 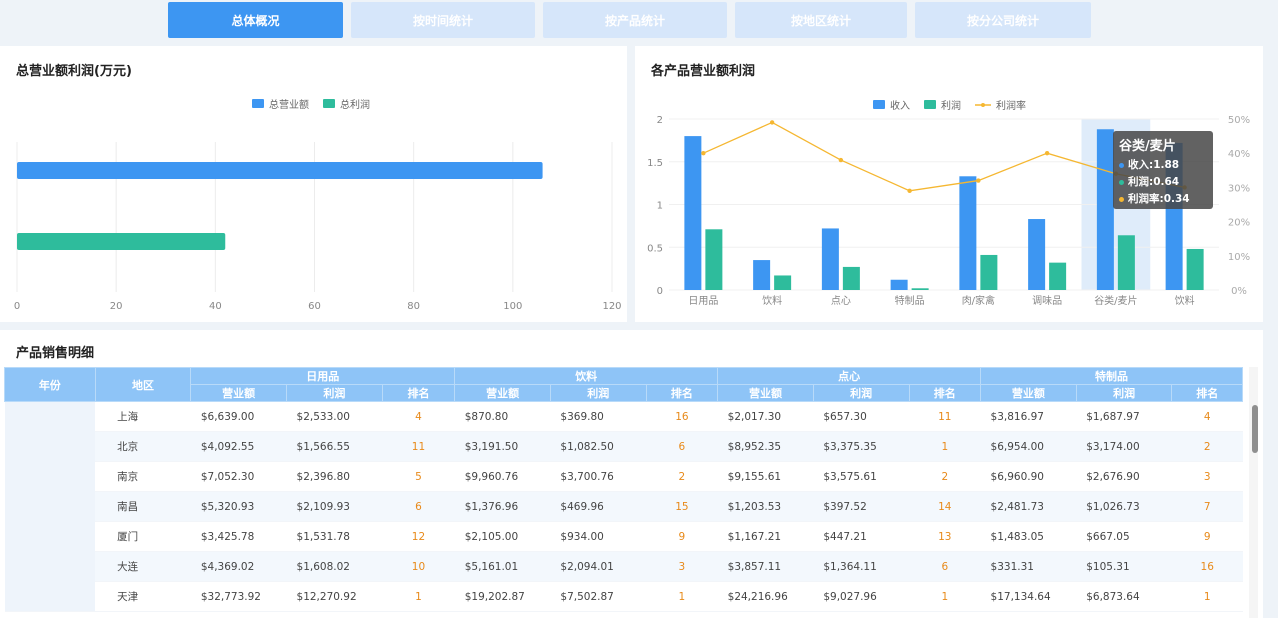 I want to click on header-group: 饮料, so click(x=586, y=376).